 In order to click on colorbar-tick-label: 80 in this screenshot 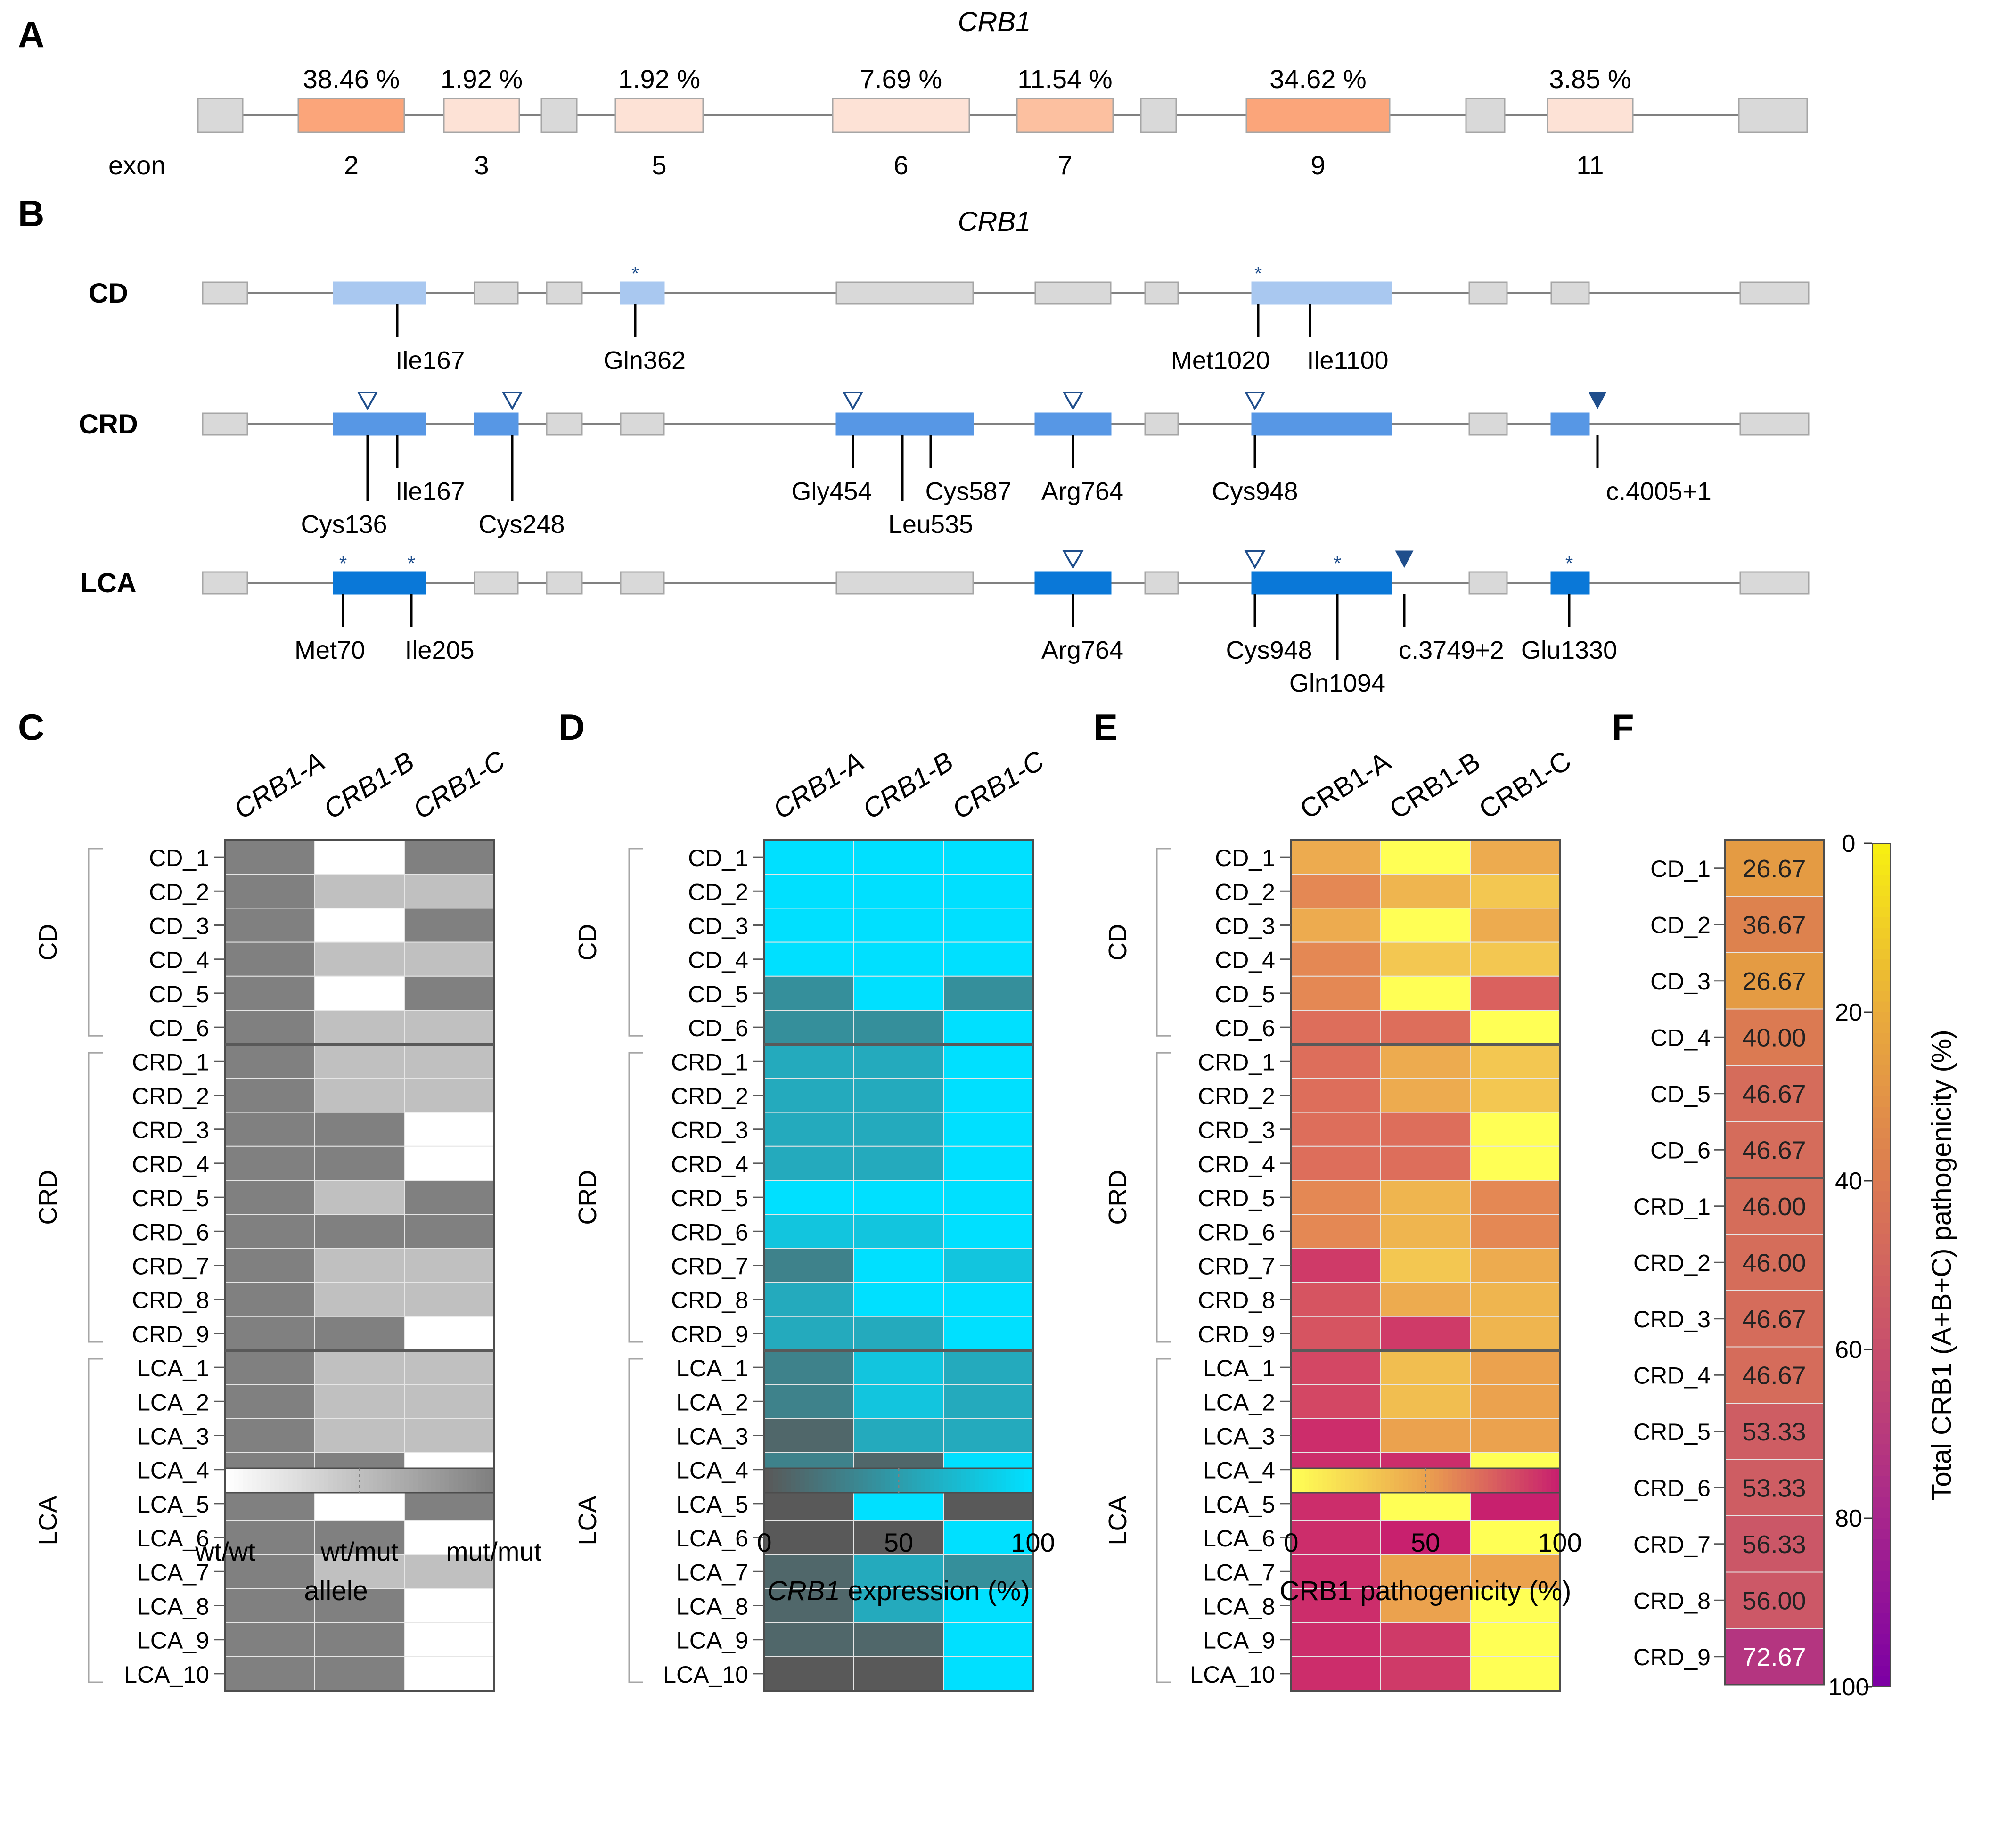, I will do `click(1848, 1518)`.